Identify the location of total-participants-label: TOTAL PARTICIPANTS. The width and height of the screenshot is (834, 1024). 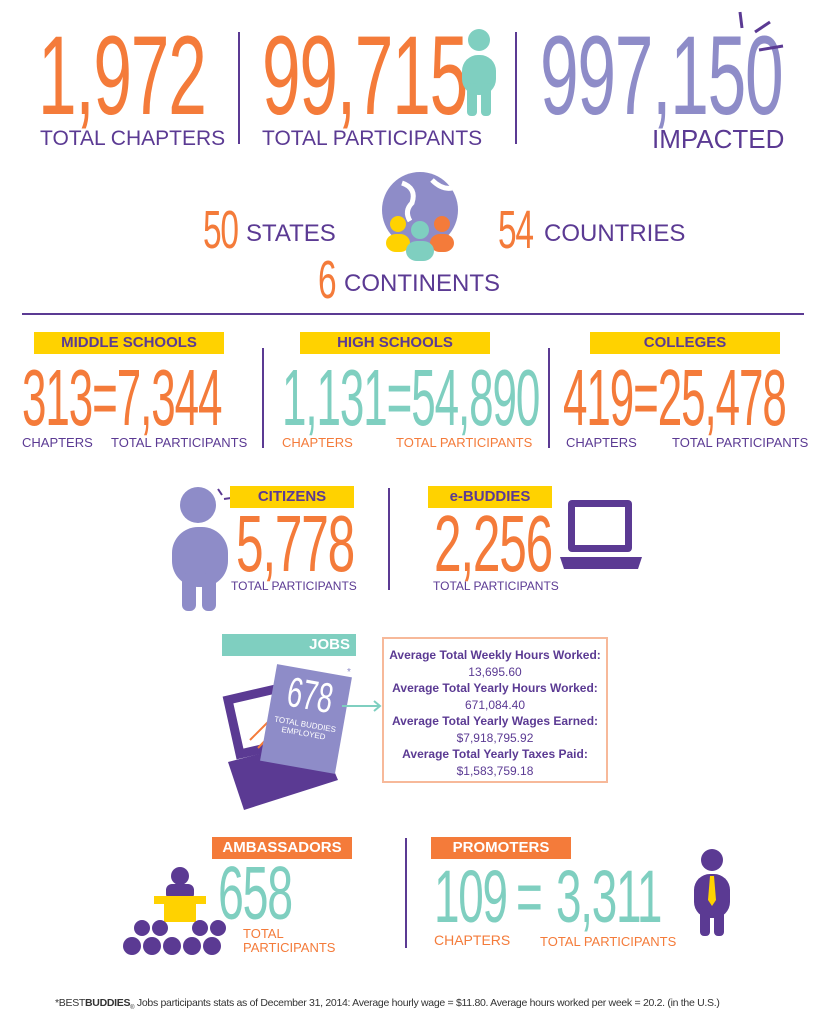
(372, 138).